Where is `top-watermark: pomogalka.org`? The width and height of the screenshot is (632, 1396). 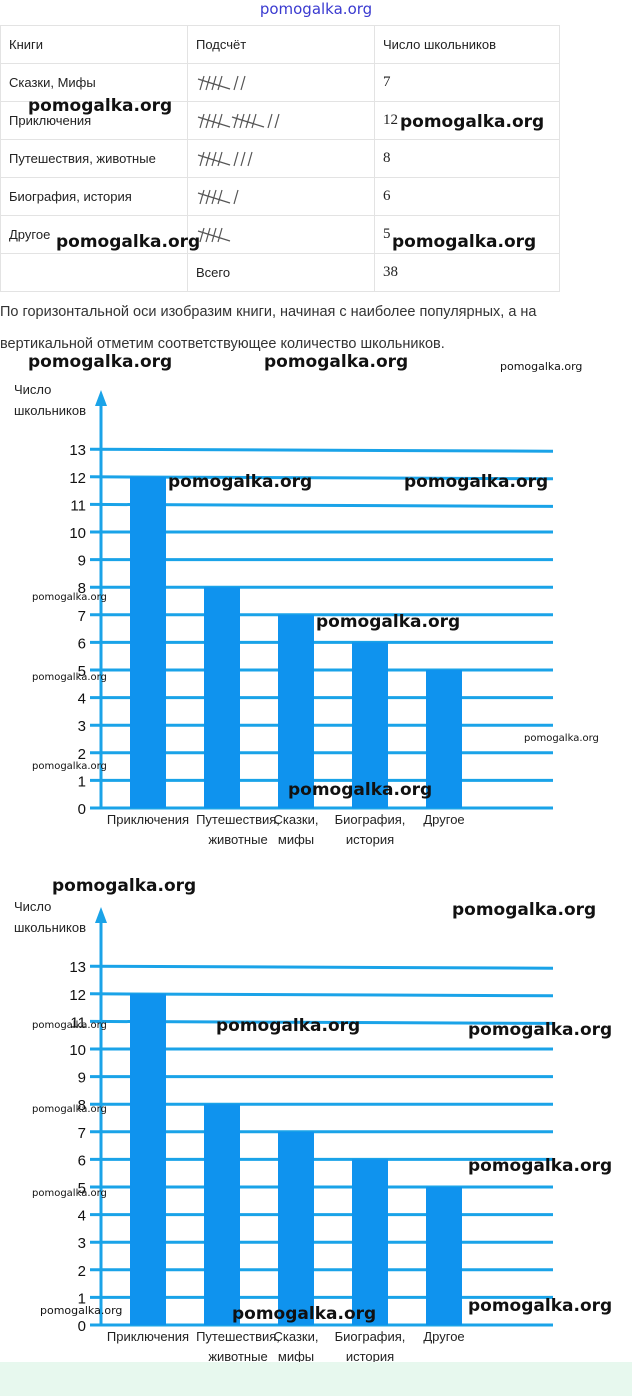
top-watermark: pomogalka.org is located at coordinates (316, 9).